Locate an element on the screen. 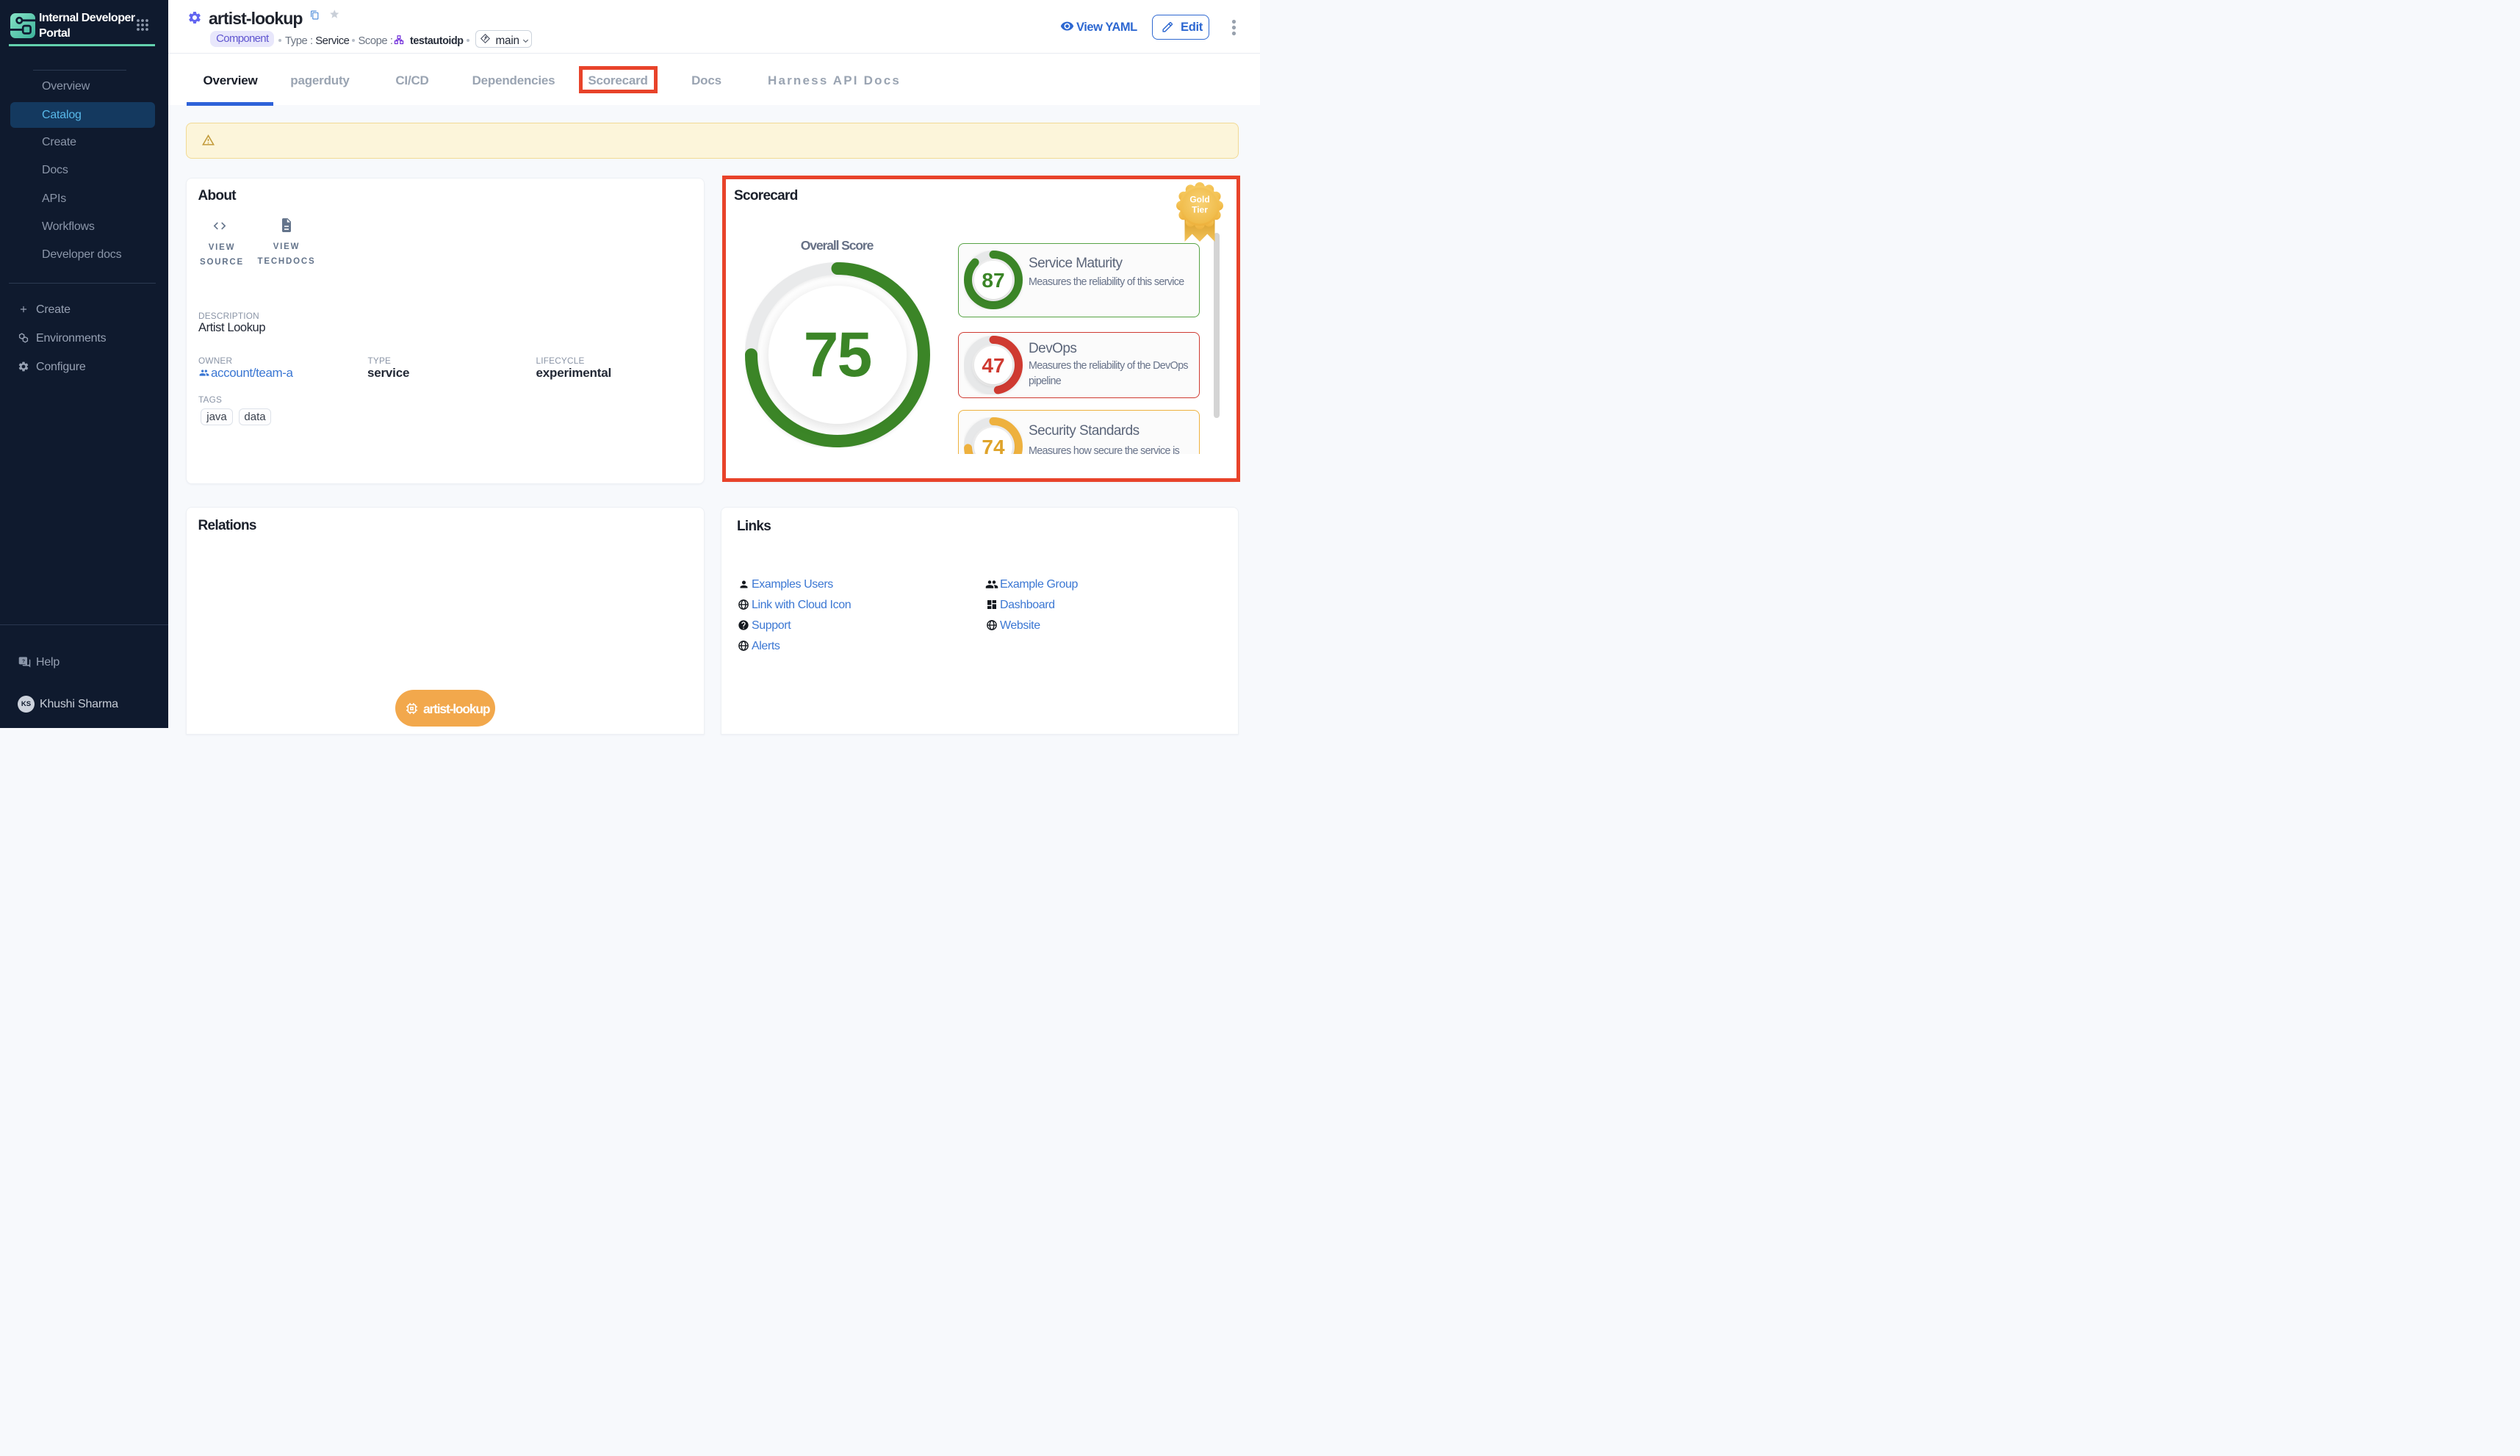 The image size is (2520, 1456). svg-text: 87 is located at coordinates (993, 280).